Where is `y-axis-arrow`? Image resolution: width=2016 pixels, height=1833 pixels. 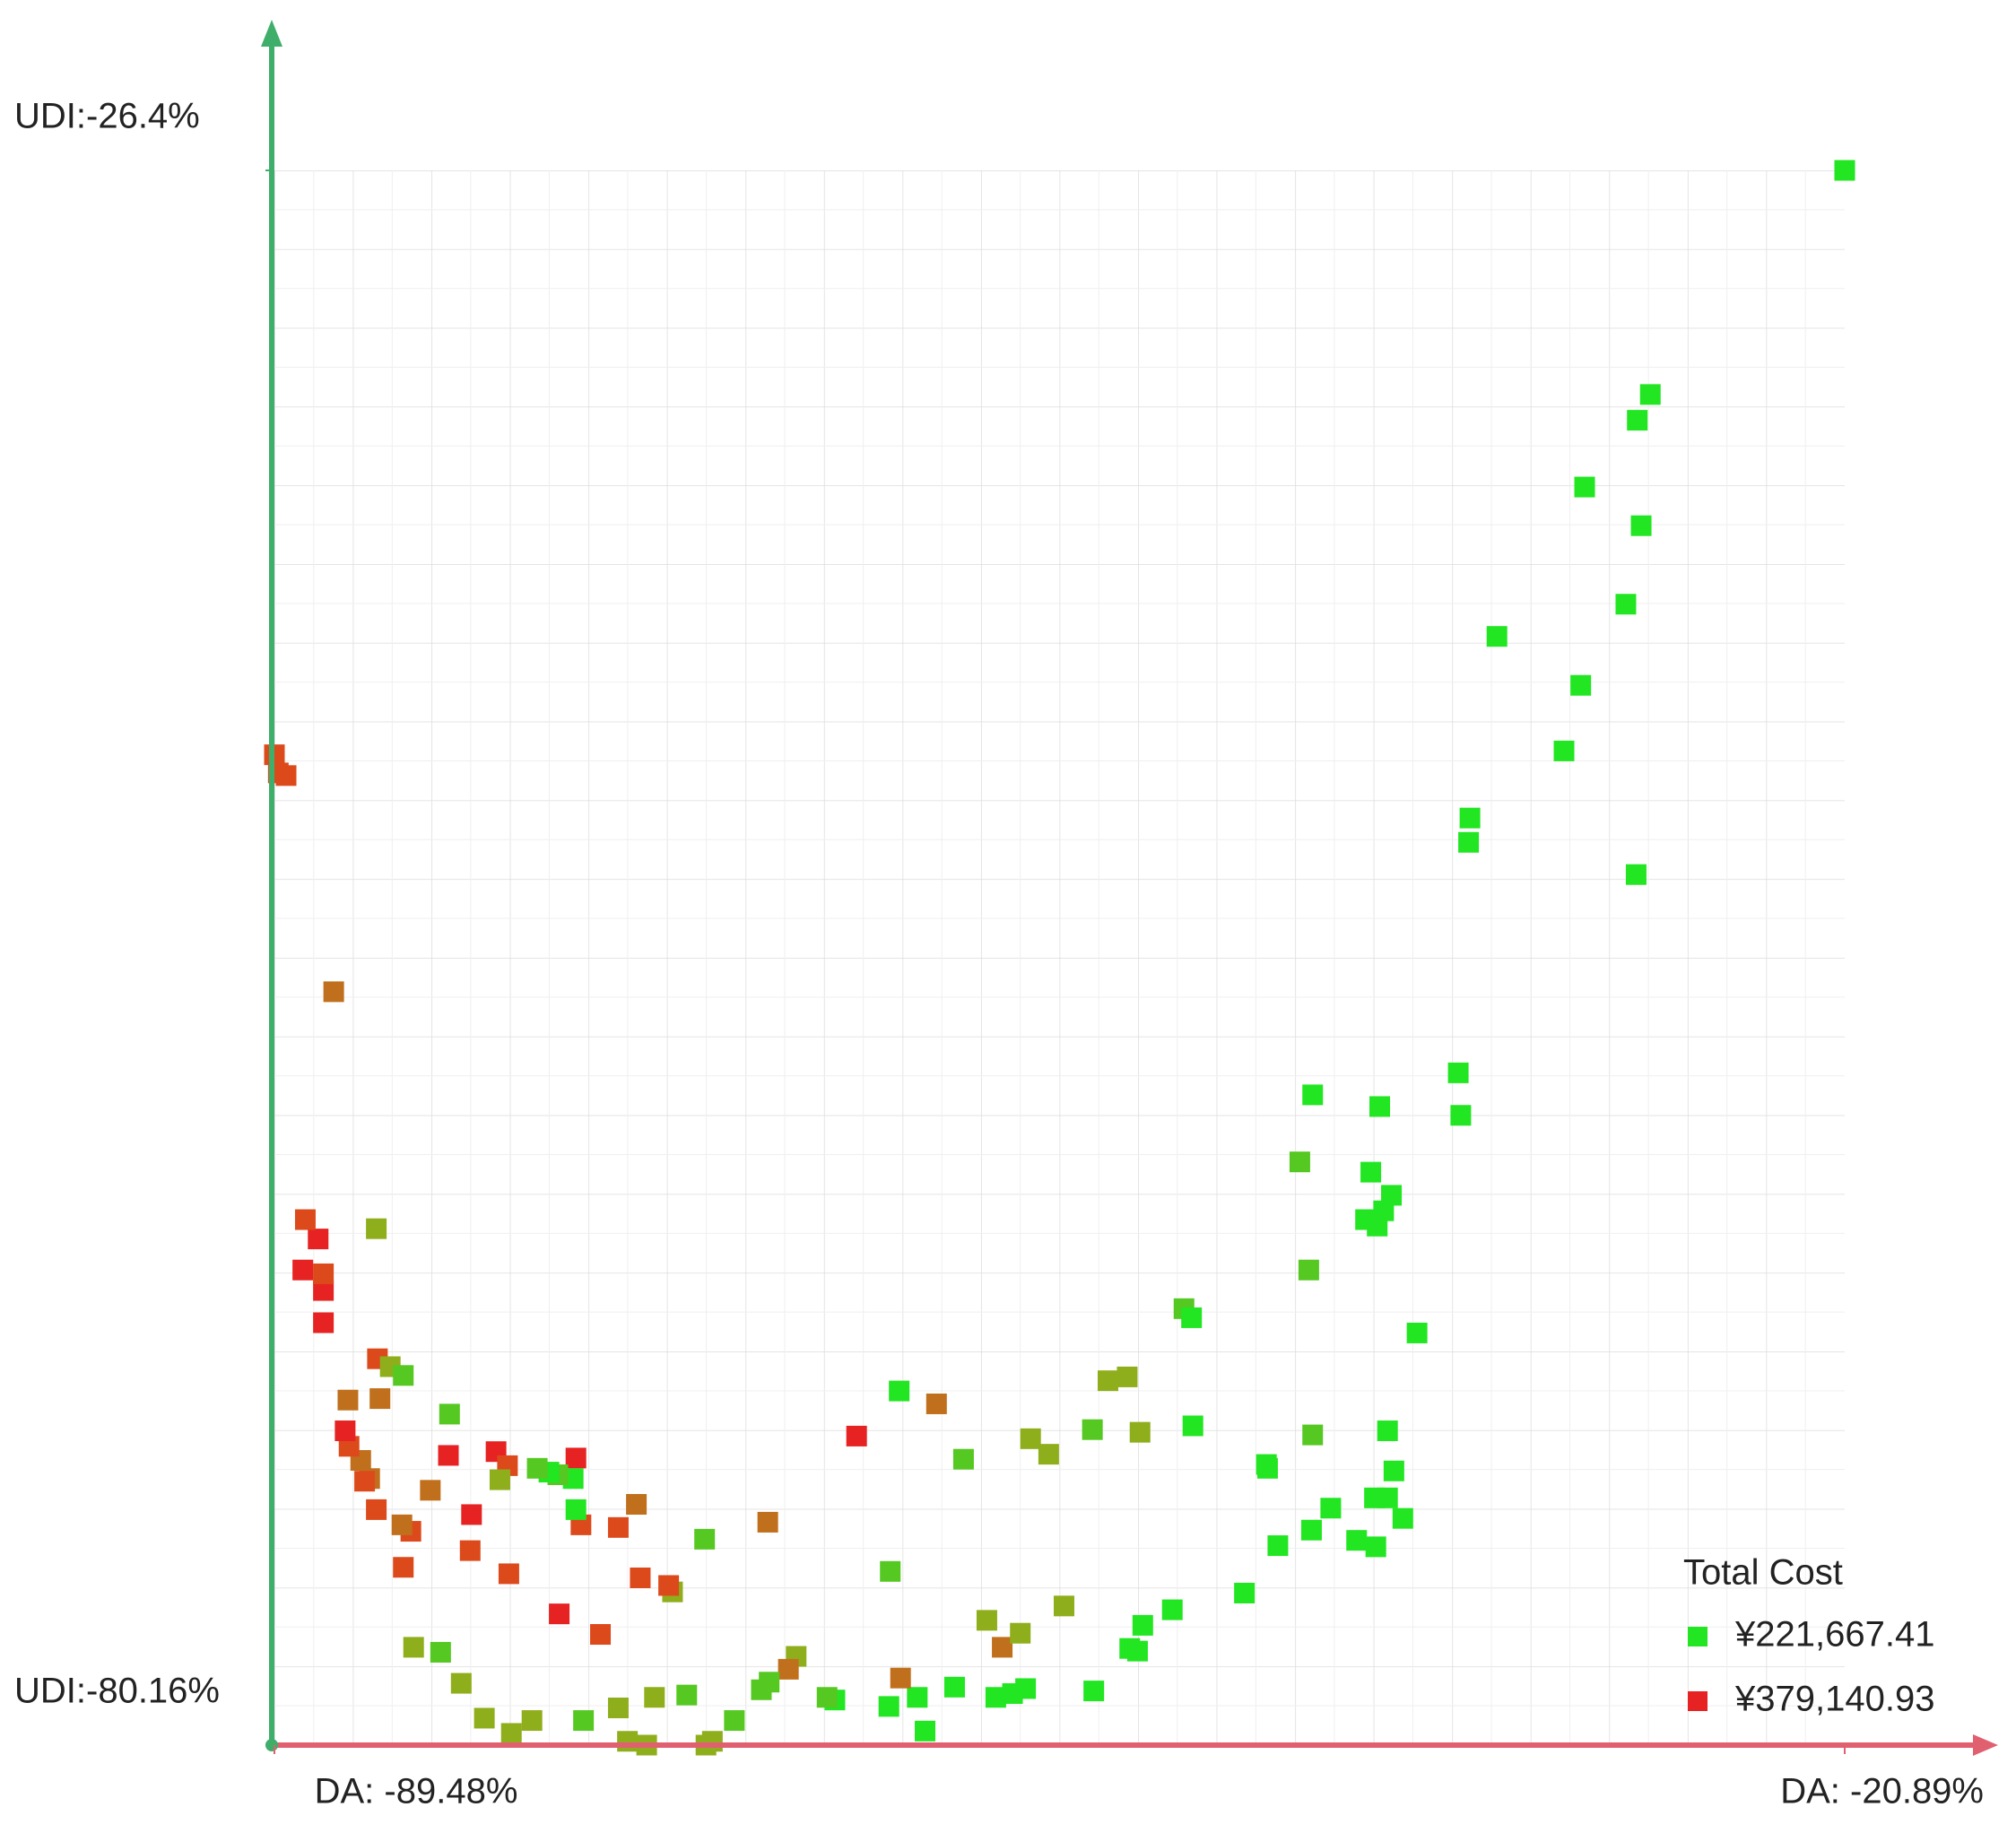
y-axis-arrow is located at coordinates (271, 34).